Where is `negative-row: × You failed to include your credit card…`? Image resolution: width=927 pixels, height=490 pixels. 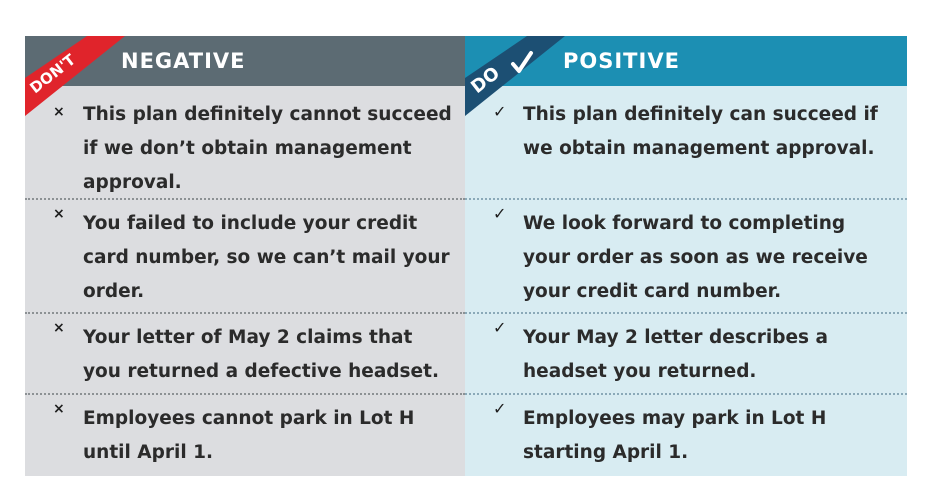
negative-row: × You failed to include your credit card… is located at coordinates (245, 254).